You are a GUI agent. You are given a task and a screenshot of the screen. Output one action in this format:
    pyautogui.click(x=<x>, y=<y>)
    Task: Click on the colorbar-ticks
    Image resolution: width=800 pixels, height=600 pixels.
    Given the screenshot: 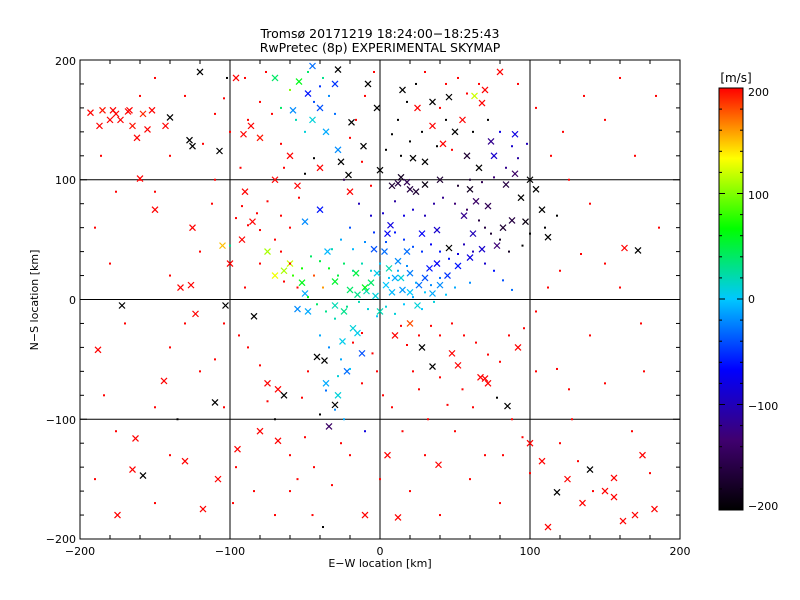 What is the action you would take?
    pyautogui.click(x=731, y=299)
    